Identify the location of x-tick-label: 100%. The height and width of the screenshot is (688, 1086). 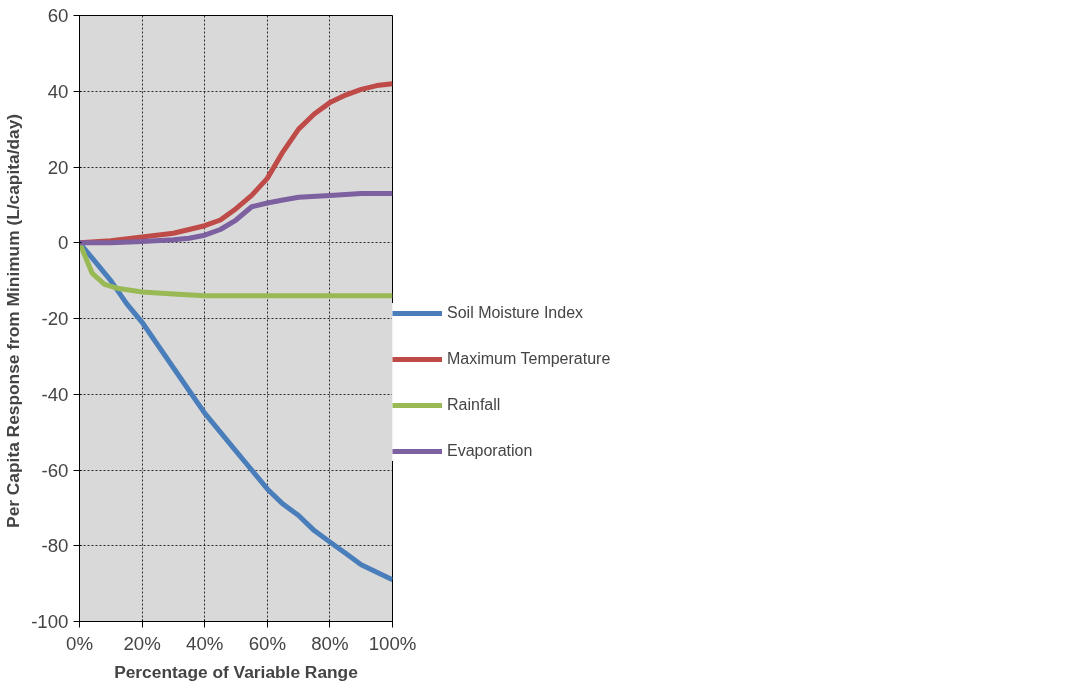
(392, 643).